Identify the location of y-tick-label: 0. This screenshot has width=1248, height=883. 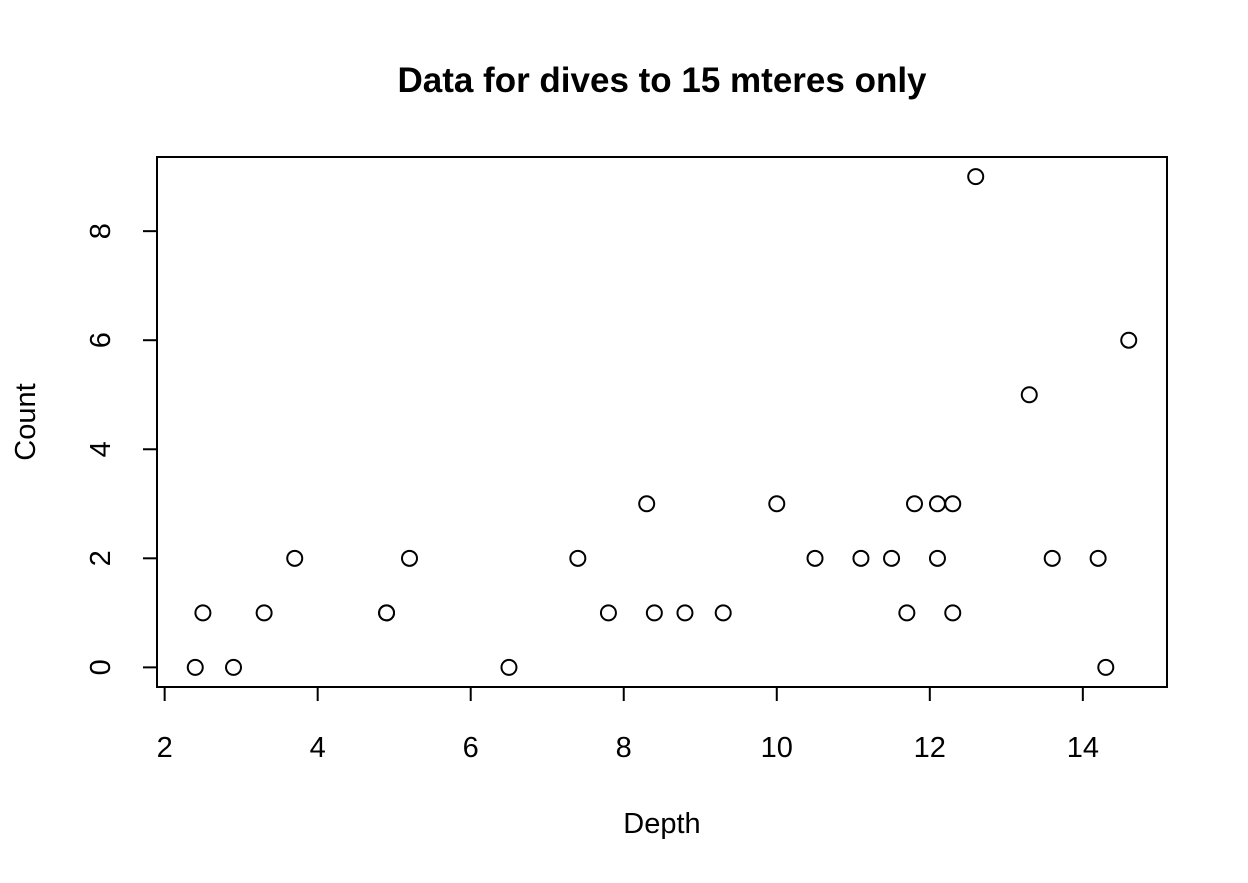
(101, 667).